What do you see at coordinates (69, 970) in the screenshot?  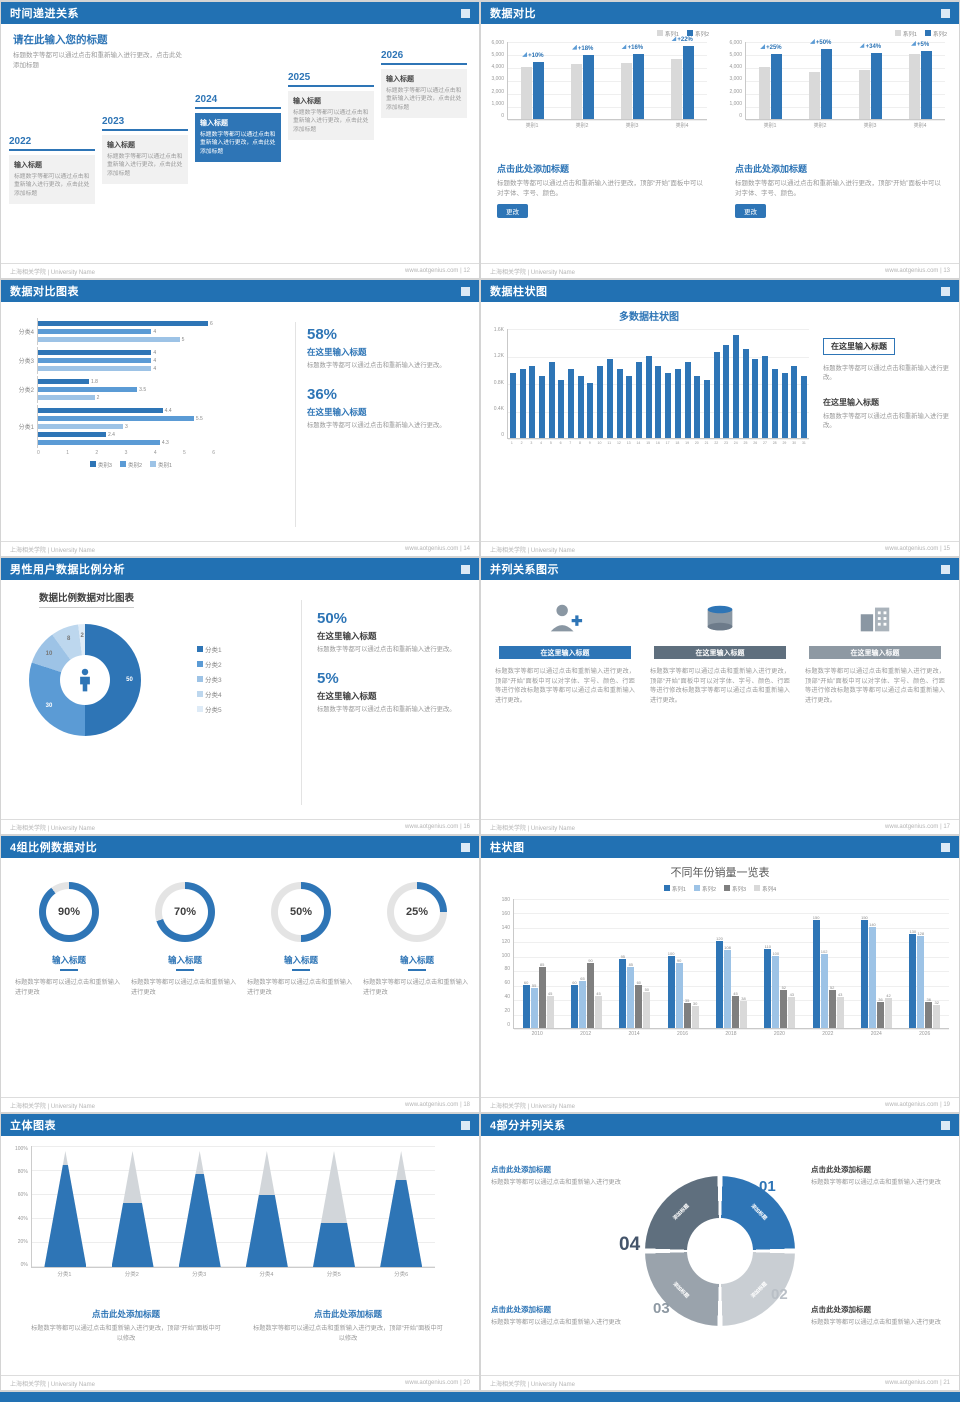 I see `heading-underline` at bounding box center [69, 970].